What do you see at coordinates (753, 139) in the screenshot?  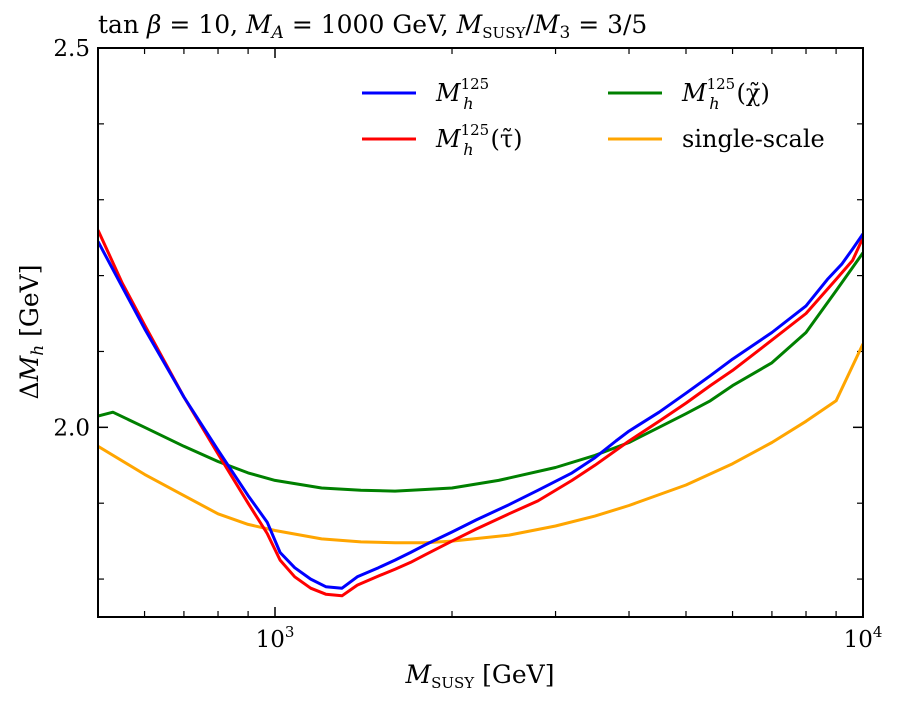 I see `legend-label-3: single-scale` at bounding box center [753, 139].